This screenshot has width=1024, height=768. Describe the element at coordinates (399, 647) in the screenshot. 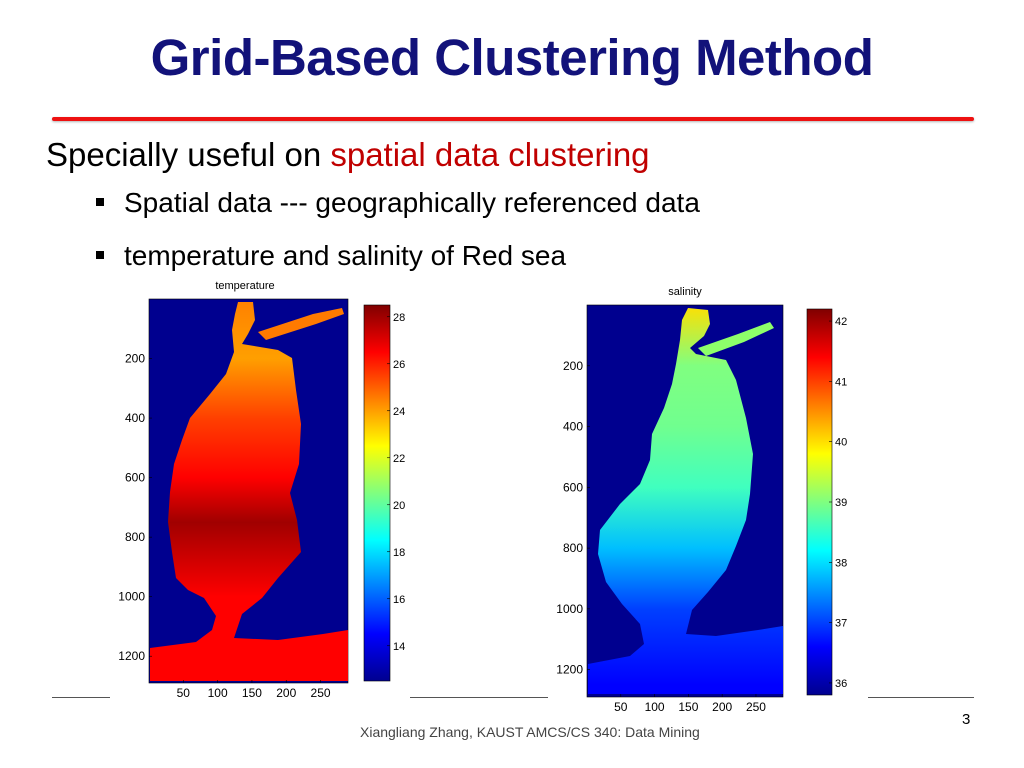

I see `colorbar-tick-label: 14` at that location.